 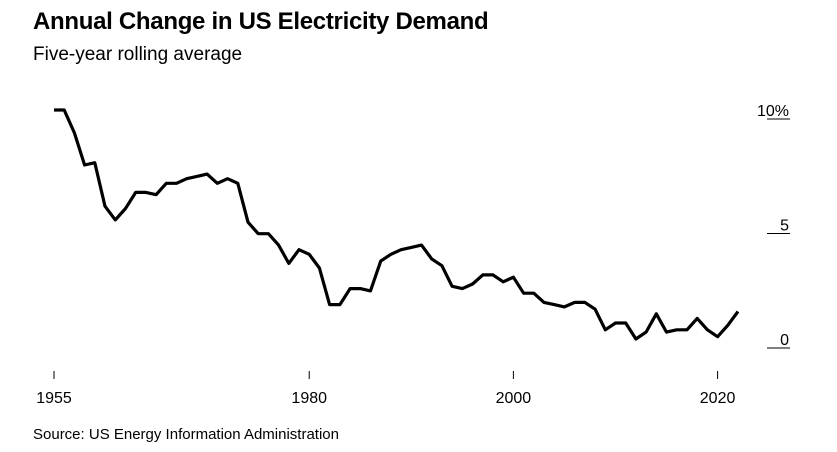 What do you see at coordinates (784, 226) in the screenshot?
I see `y-tick-label: 5` at bounding box center [784, 226].